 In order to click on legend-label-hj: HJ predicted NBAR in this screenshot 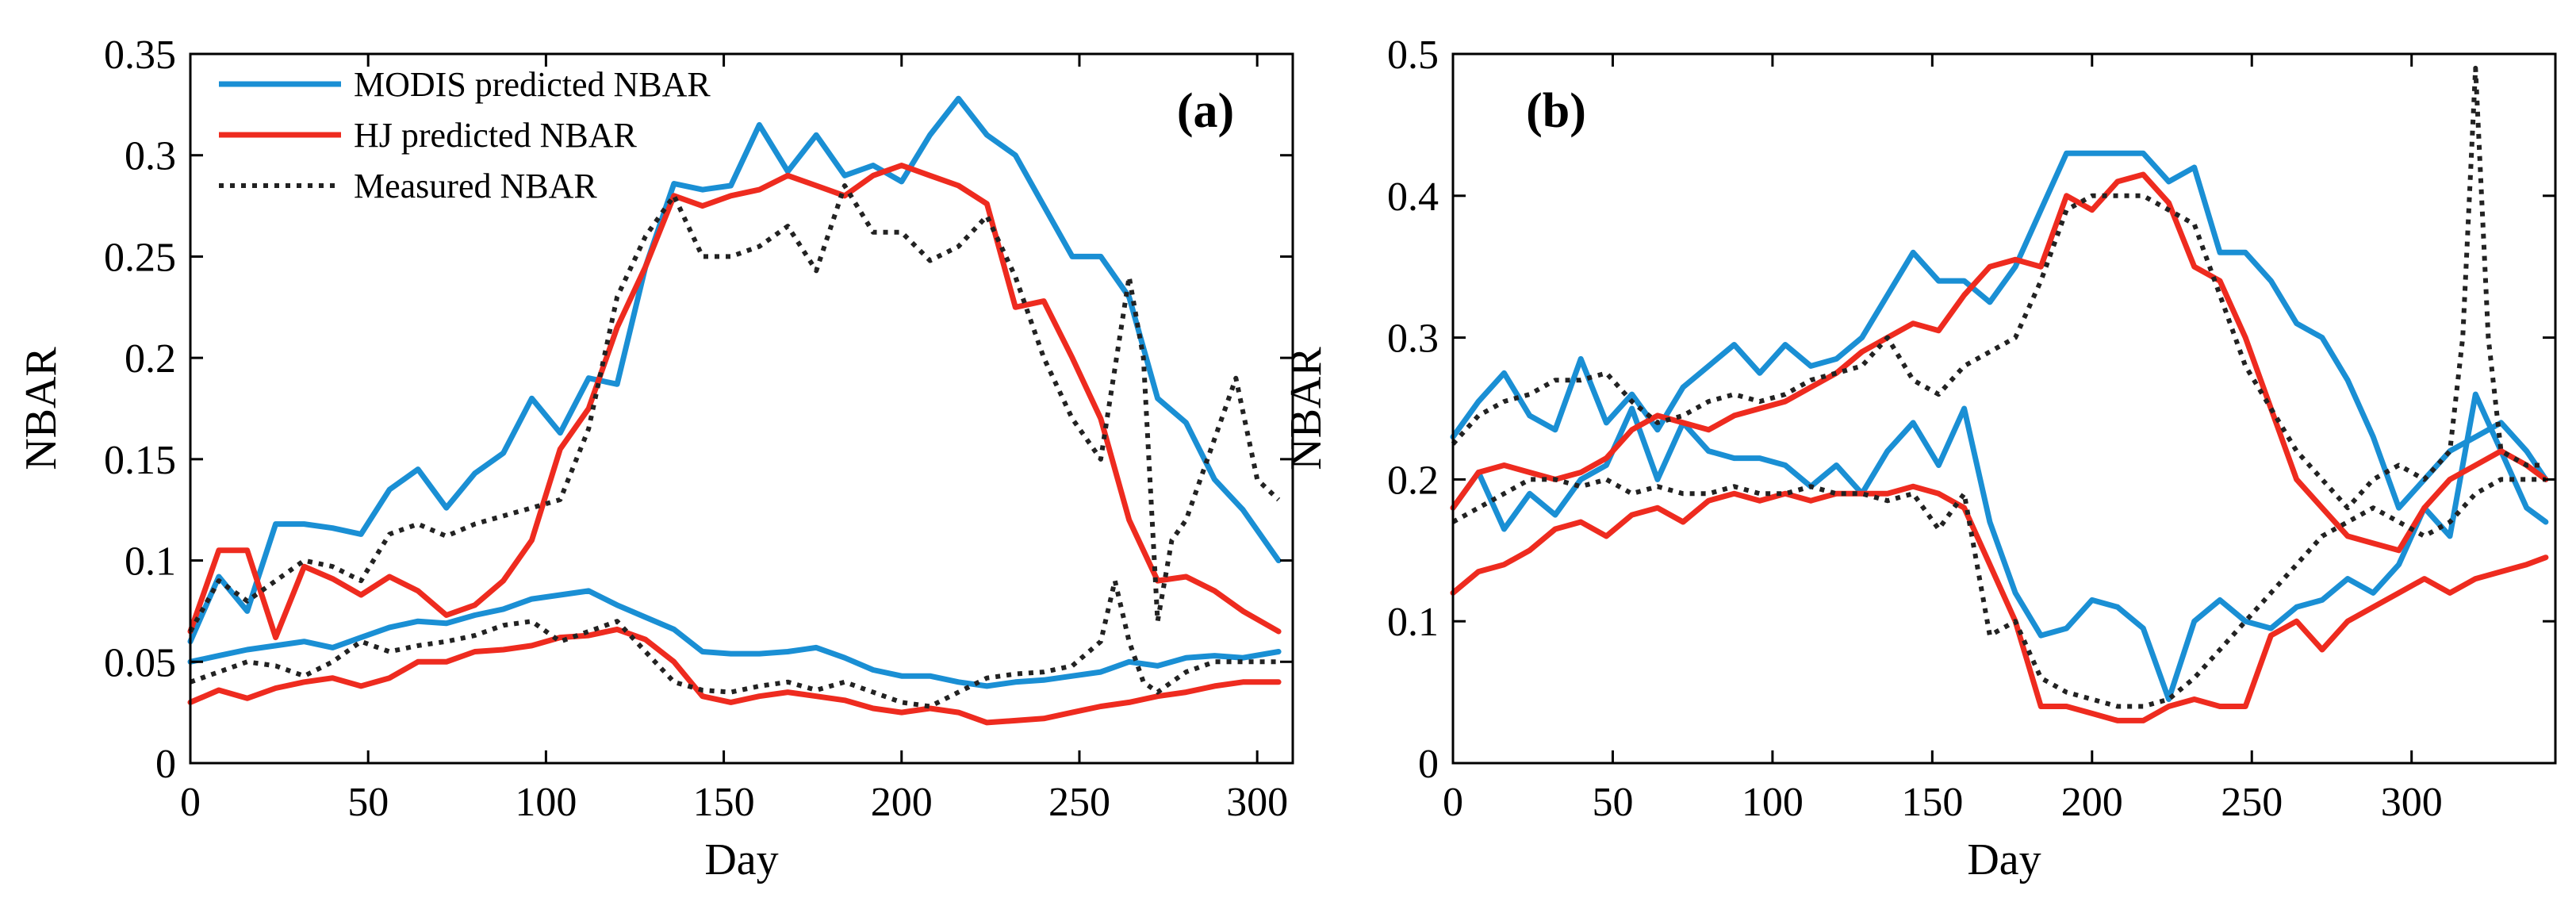, I will do `click(495, 135)`.